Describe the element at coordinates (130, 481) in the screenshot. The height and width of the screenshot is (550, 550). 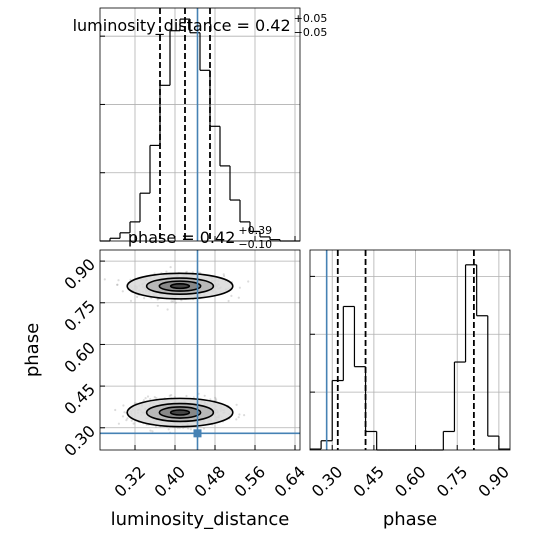
I see `x-tick-label: 0.32` at that location.